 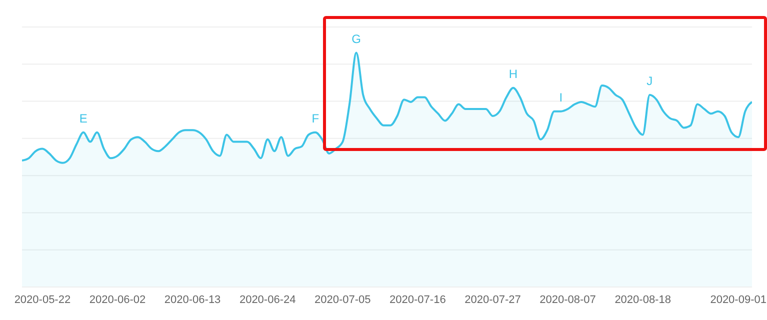 What do you see at coordinates (642, 300) in the screenshot?
I see `x-tick-label: 2020-08-18` at bounding box center [642, 300].